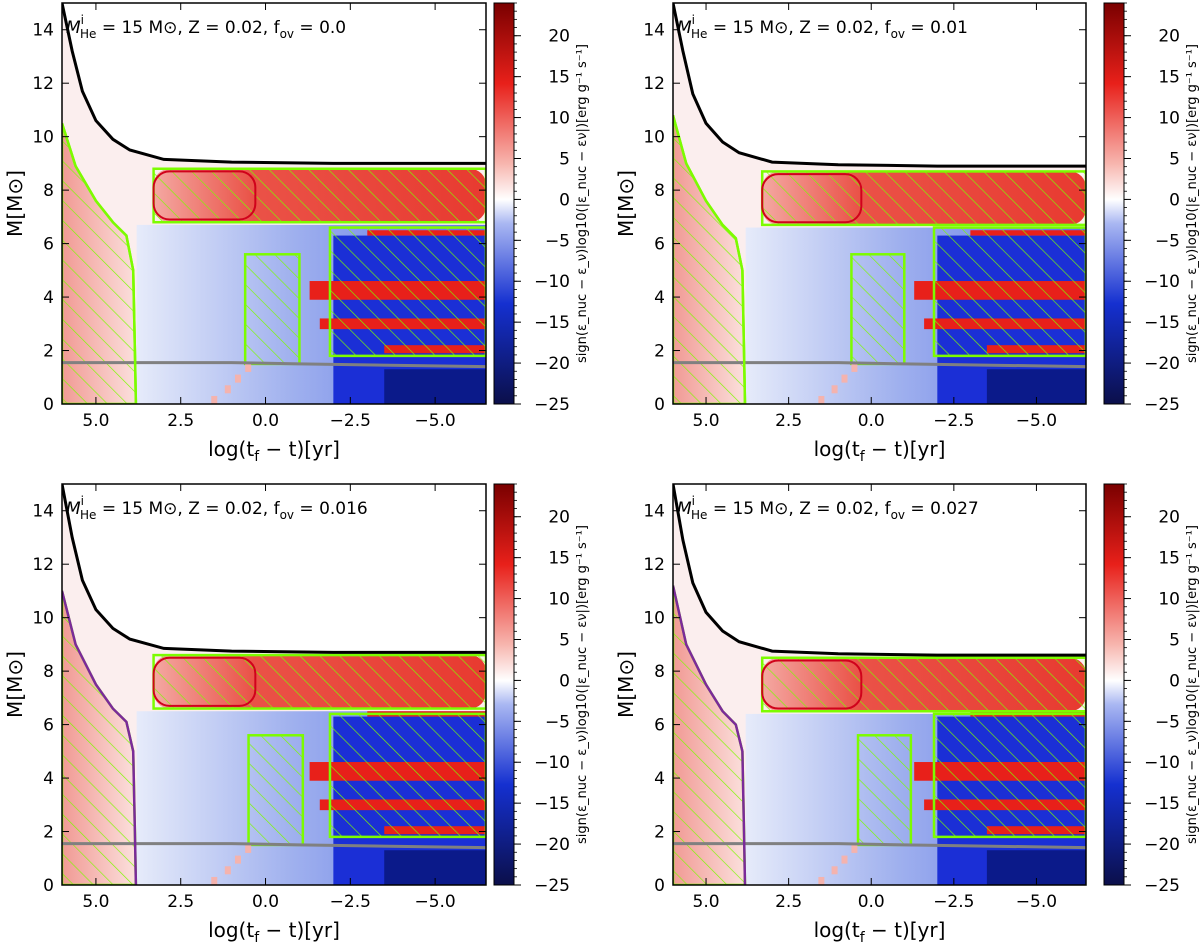 The image size is (1200, 947). I want to click on colorbar-tick-label: −5, so click(1167, 241).